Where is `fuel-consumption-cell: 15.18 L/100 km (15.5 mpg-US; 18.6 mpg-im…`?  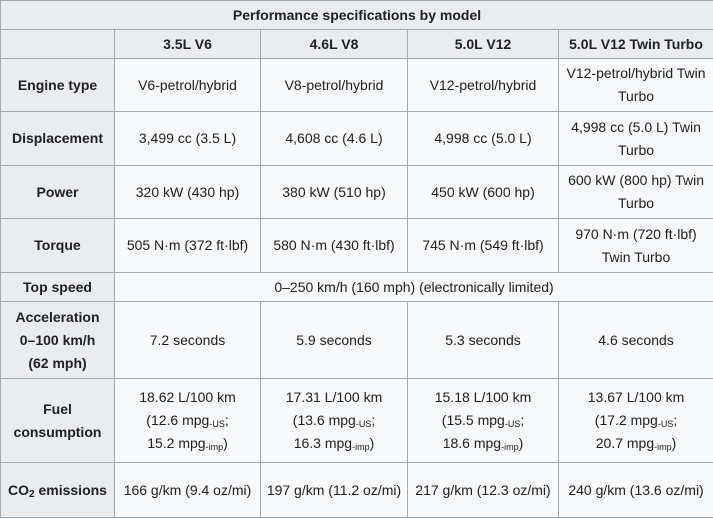 fuel-consumption-cell: 15.18 L/100 km (15.5 mpg-US; 18.6 mpg-im… is located at coordinates (483, 421).